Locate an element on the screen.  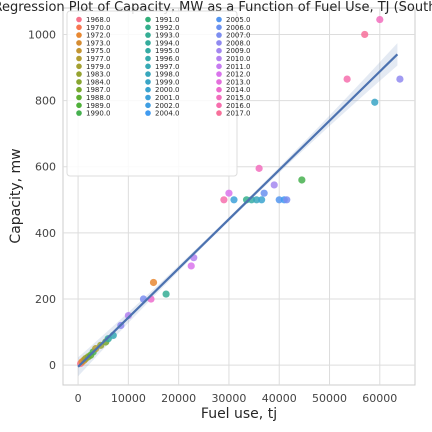
legend-label: 1999.0 is located at coordinates (167, 82).